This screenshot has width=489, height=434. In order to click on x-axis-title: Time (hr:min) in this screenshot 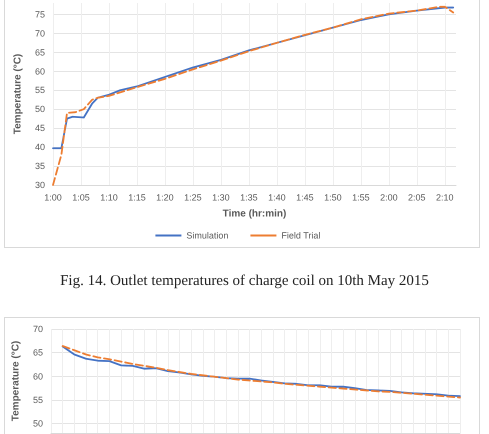, I will do `click(254, 214)`.